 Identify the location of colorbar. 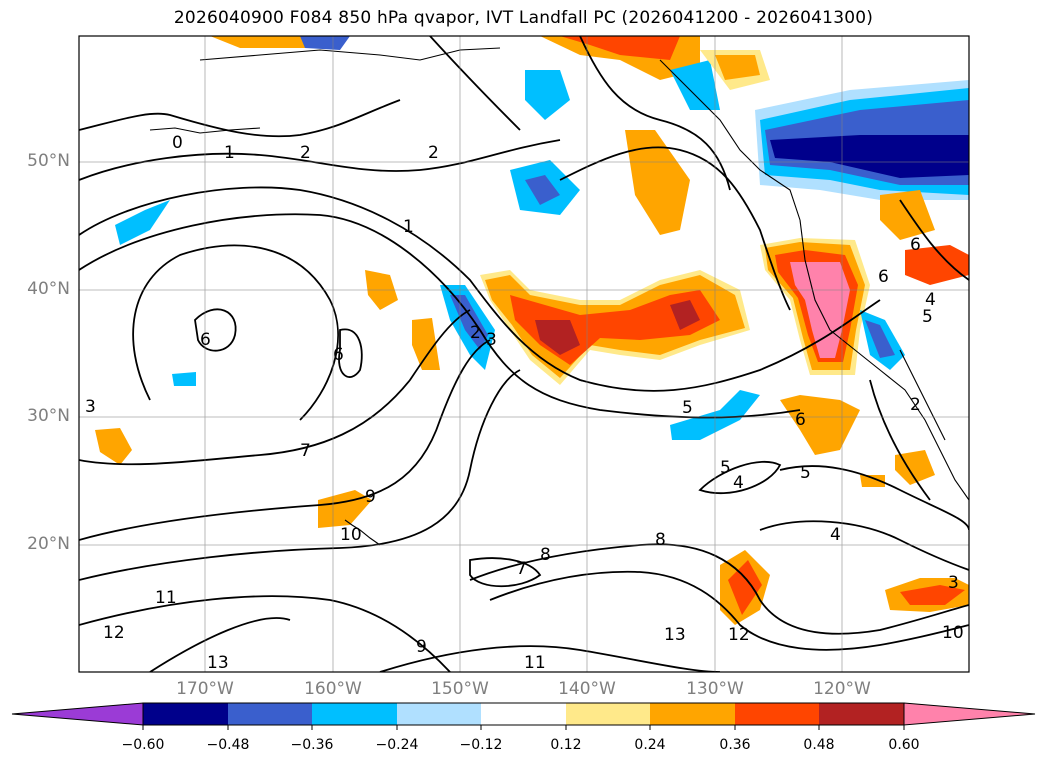
(523, 716).